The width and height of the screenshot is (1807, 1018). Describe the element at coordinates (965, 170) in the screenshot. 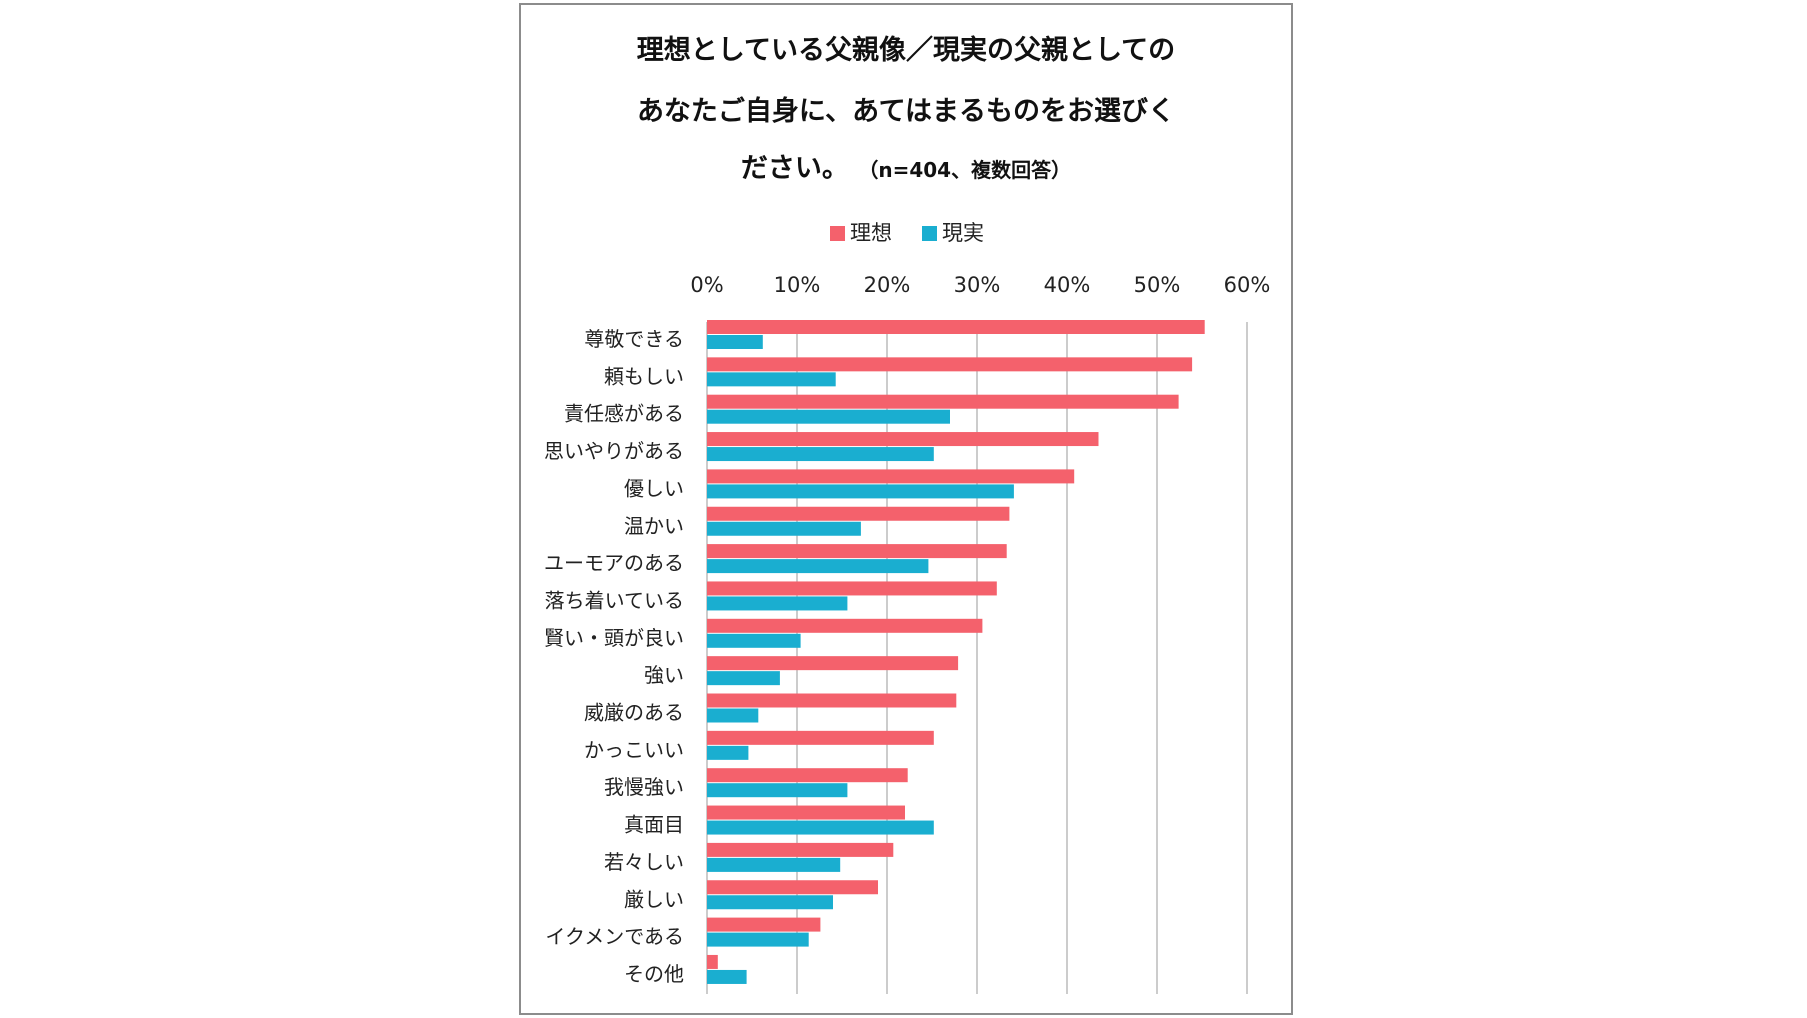

I see `chart-subtitle: （n=404、複数回答）` at that location.